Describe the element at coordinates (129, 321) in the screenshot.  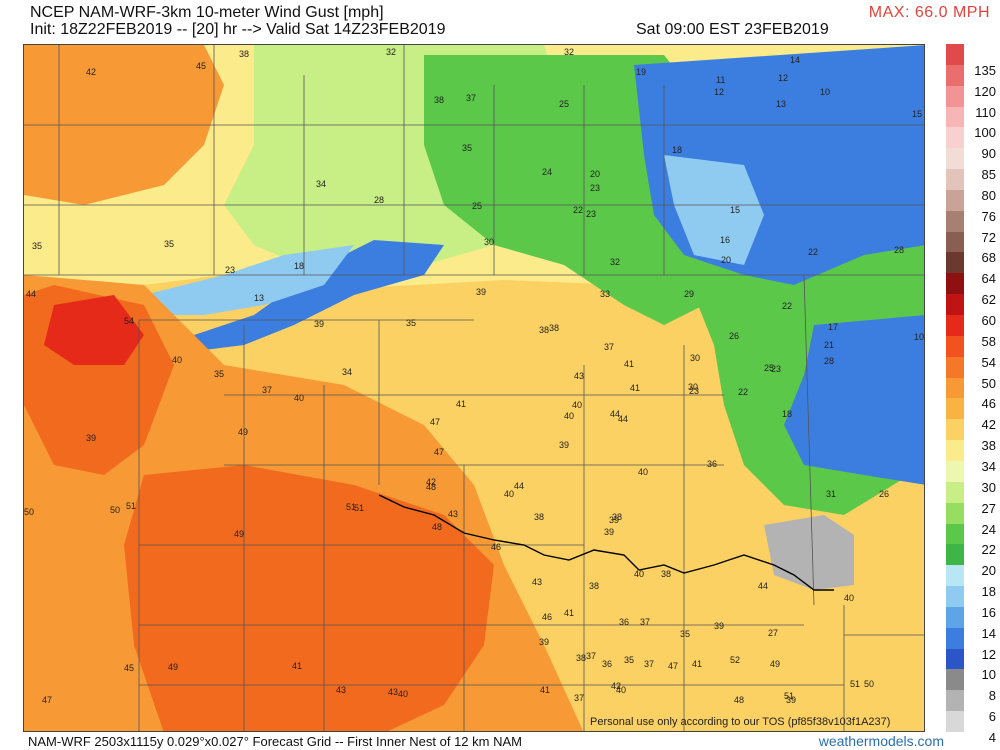
I see `gust-value-label: 54` at that location.